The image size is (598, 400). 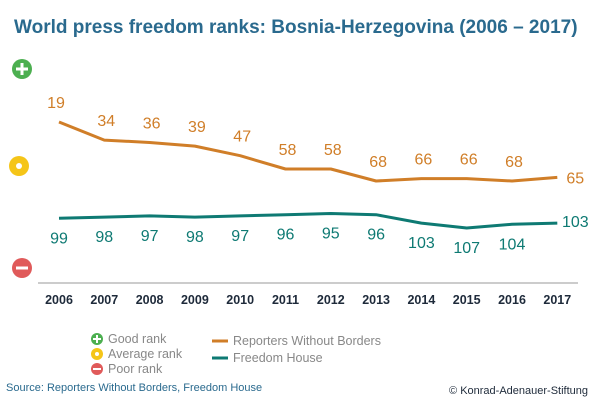 I want to click on x-tick-2010: 2010, so click(x=240, y=300).